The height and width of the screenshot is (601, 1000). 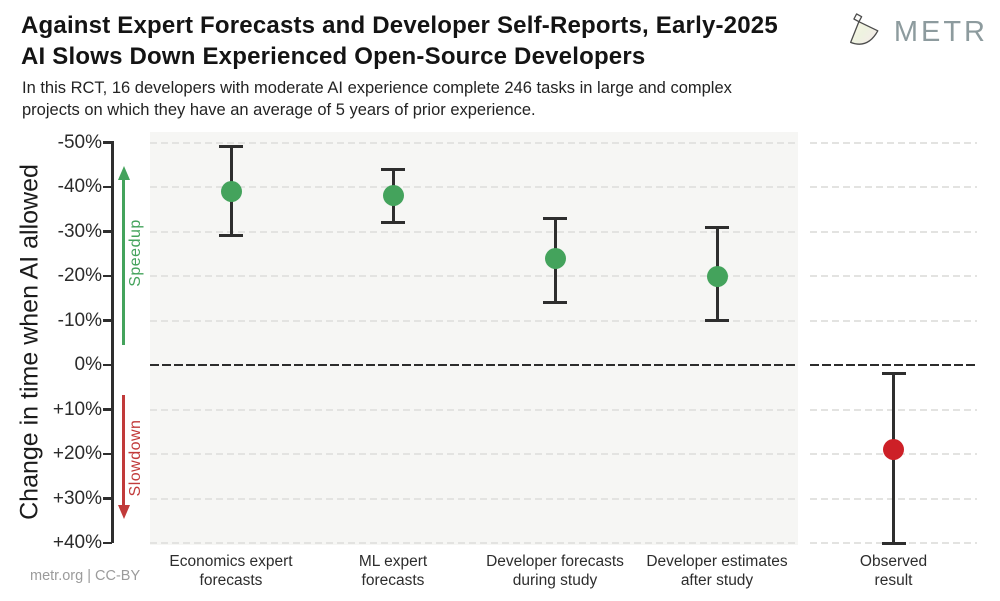 I want to click on y-axis-tick-label: +10%, so click(x=77, y=409).